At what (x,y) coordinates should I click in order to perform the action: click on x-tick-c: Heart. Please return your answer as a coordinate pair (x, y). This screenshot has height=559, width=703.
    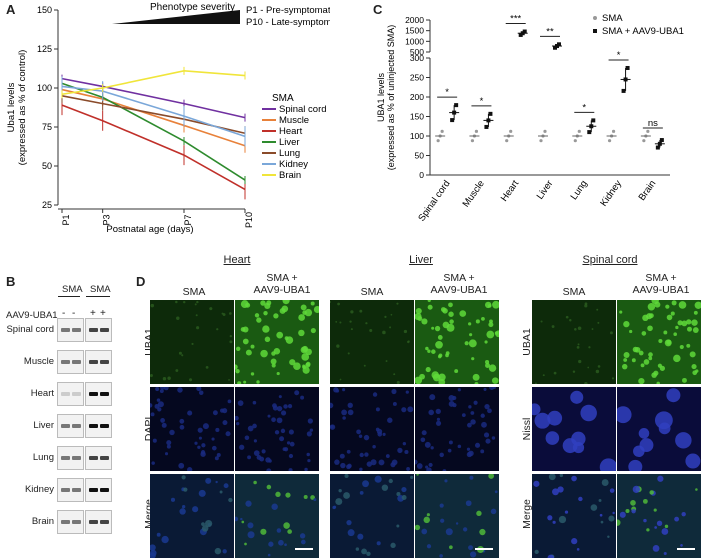
    Looking at the image, I should click on (510, 191).